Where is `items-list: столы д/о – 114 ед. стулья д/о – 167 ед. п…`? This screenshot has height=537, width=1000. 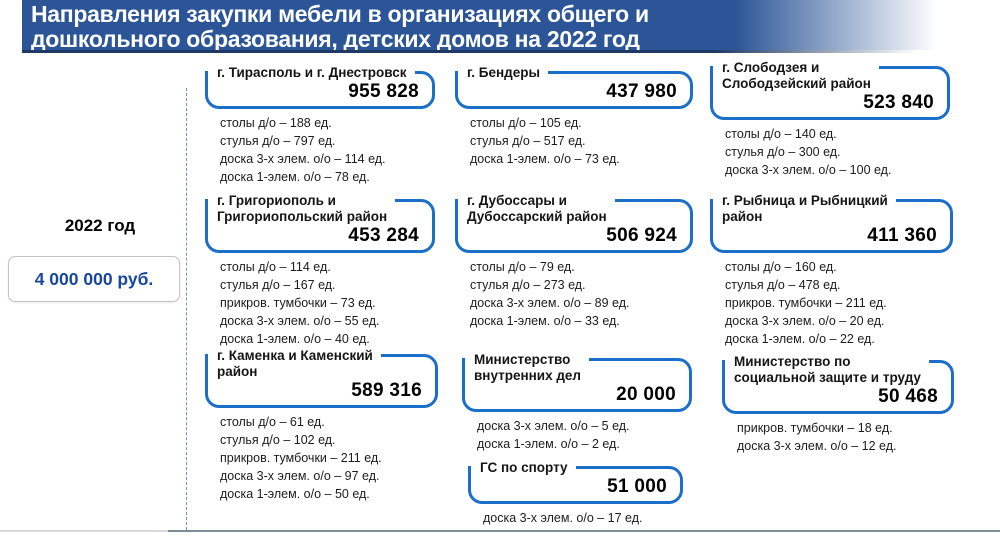 items-list: столы д/о – 114 ед. стулья д/о – 167 ед. п… is located at coordinates (327, 303).